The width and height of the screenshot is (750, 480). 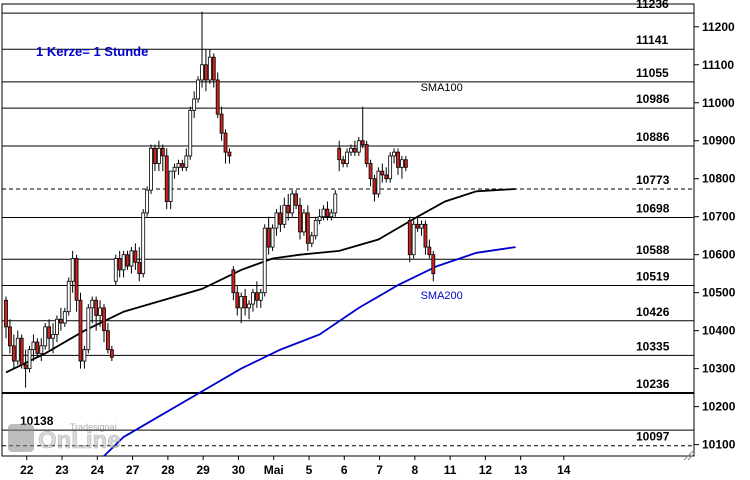 What do you see at coordinates (719, 369) in the screenshot?
I see `y-tick-label: 10300` at bounding box center [719, 369].